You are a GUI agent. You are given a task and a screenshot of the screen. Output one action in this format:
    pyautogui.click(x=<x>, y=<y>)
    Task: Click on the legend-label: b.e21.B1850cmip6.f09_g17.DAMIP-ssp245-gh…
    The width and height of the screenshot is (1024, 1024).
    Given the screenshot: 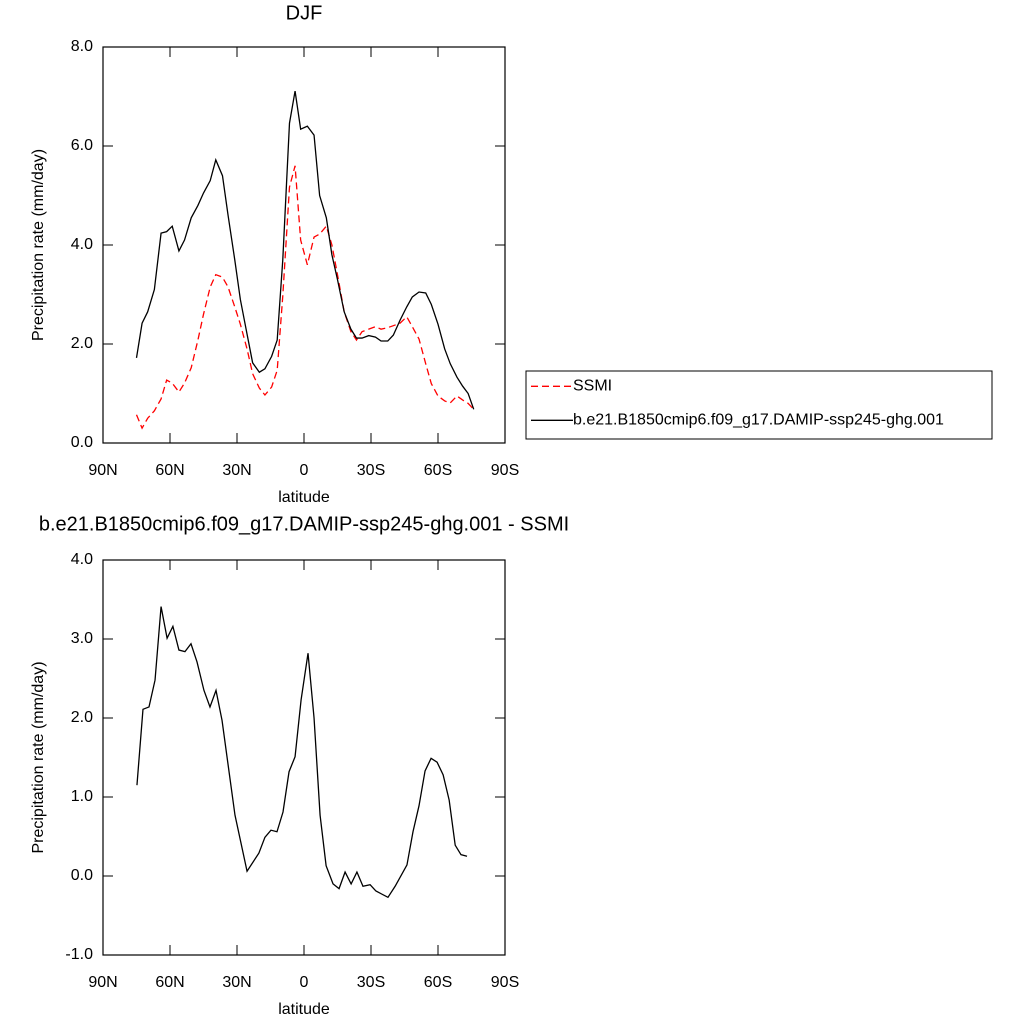 What is the action you would take?
    pyautogui.click(x=758, y=420)
    